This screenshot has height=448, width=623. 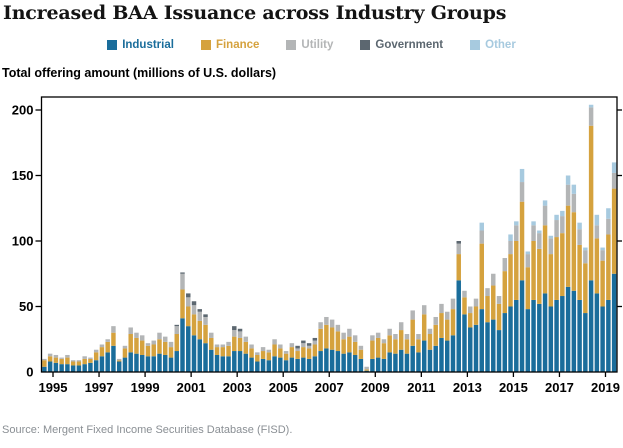 I want to click on x-tick-label: 2009, so click(x=375, y=387).